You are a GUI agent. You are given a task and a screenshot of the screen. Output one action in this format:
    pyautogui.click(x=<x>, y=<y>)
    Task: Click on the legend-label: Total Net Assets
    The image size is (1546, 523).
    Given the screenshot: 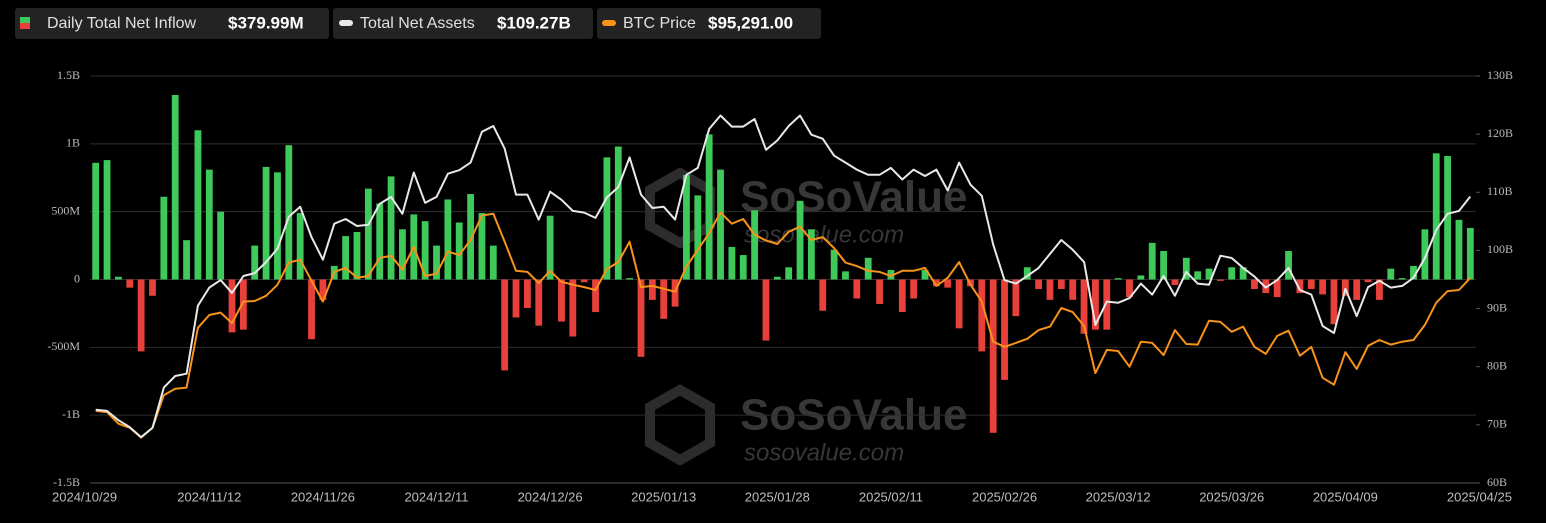 What is the action you would take?
    pyautogui.click(x=417, y=23)
    